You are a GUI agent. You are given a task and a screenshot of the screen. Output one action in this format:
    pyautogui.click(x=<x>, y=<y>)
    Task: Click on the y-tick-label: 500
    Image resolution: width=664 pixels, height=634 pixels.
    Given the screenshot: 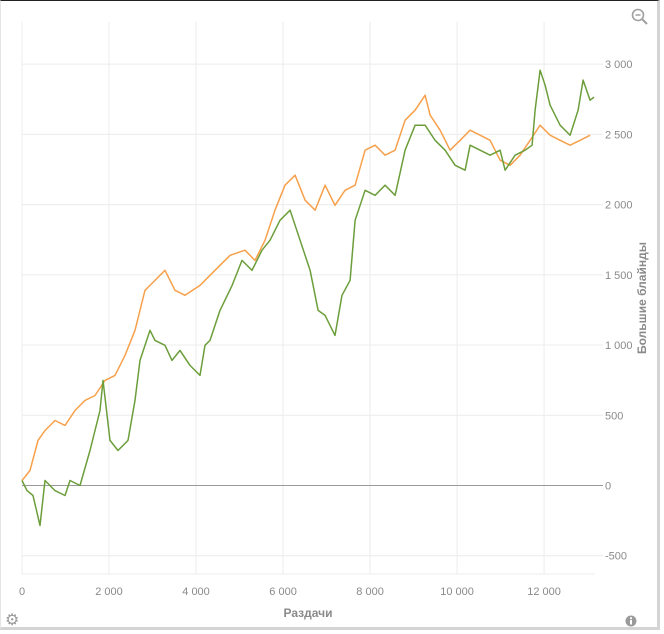 What is the action you would take?
    pyautogui.click(x=614, y=416)
    